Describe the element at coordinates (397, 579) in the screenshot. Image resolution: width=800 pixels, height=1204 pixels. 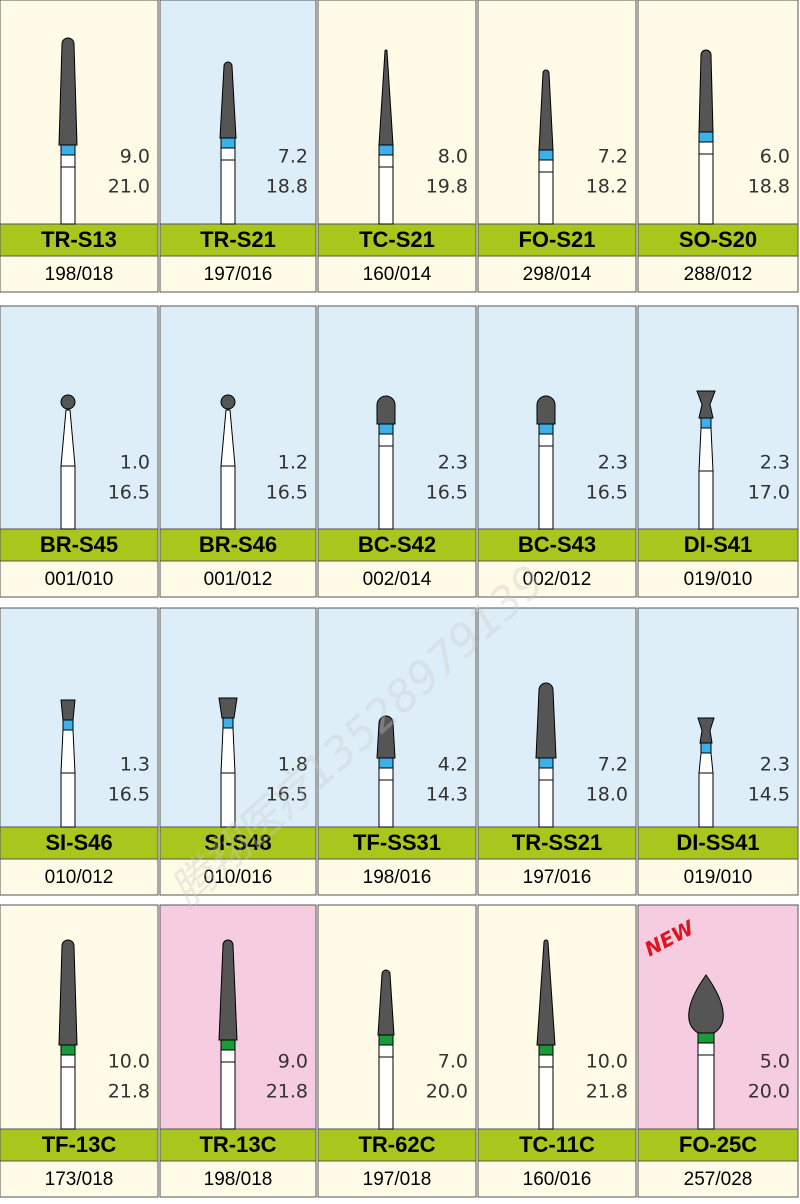
I see `product-code: 002/014` at that location.